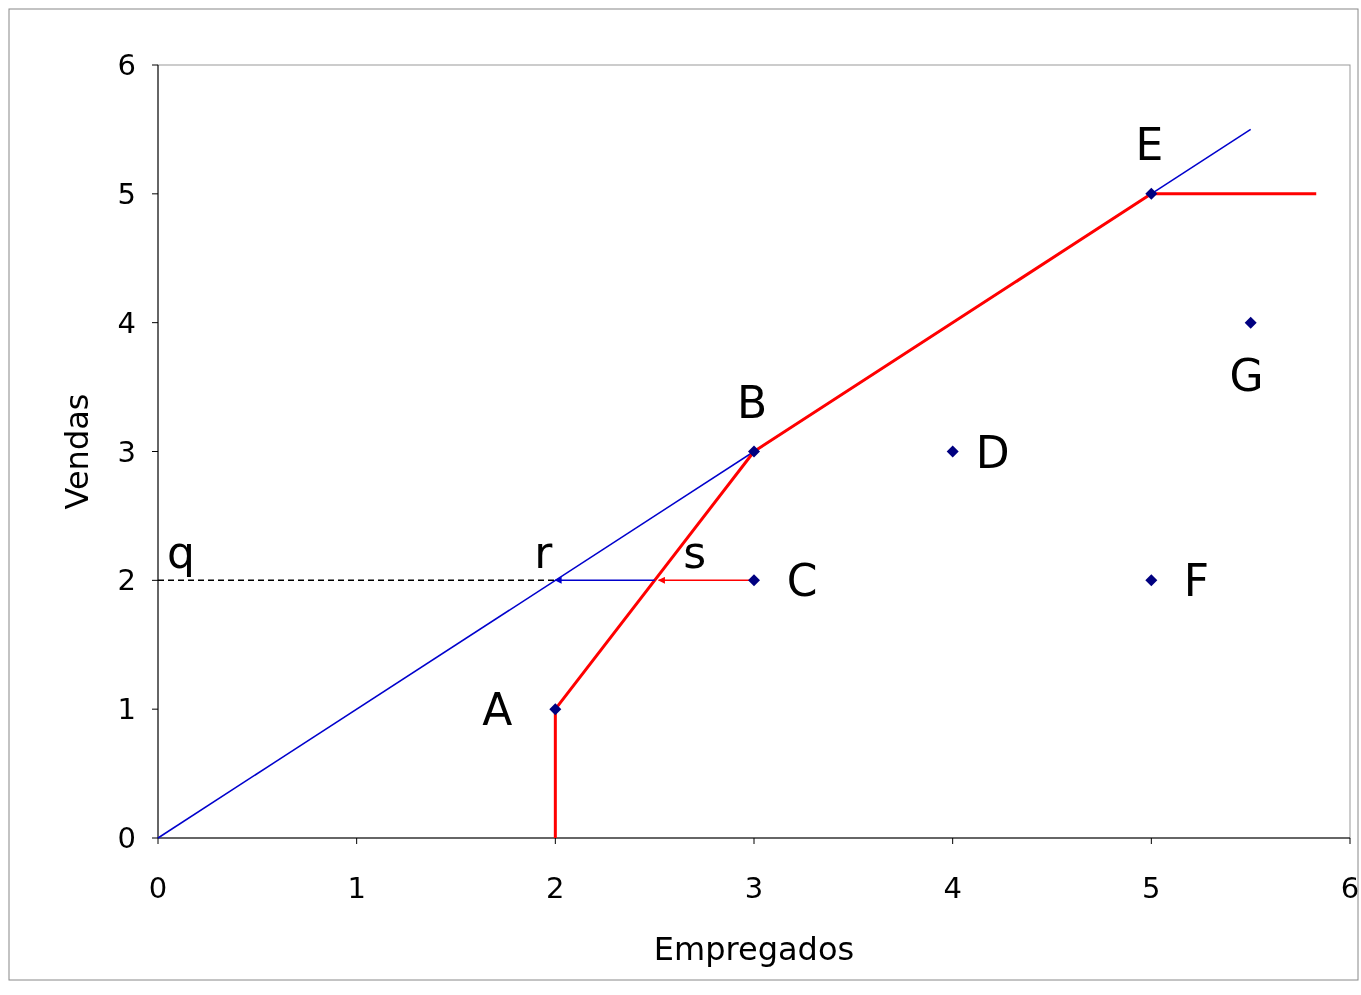 The width and height of the screenshot is (1361, 995). I want to click on annotation: s, so click(695, 553).